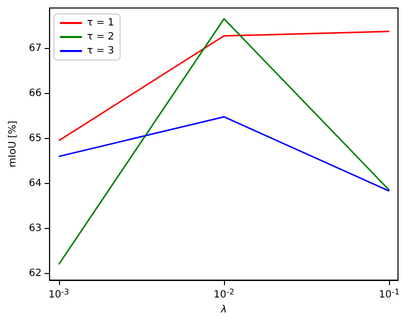  I want to click on y-tick-label: 65, so click(35, 138).